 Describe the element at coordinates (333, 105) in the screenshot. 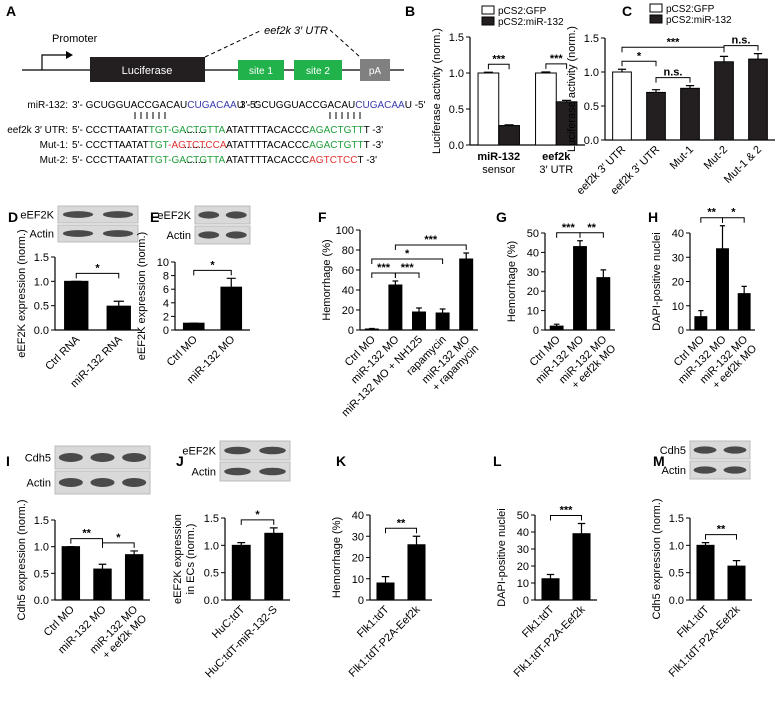

I see `sequence: 3'- GCUGGUACCGACAUCUGACAAU -5'` at that location.